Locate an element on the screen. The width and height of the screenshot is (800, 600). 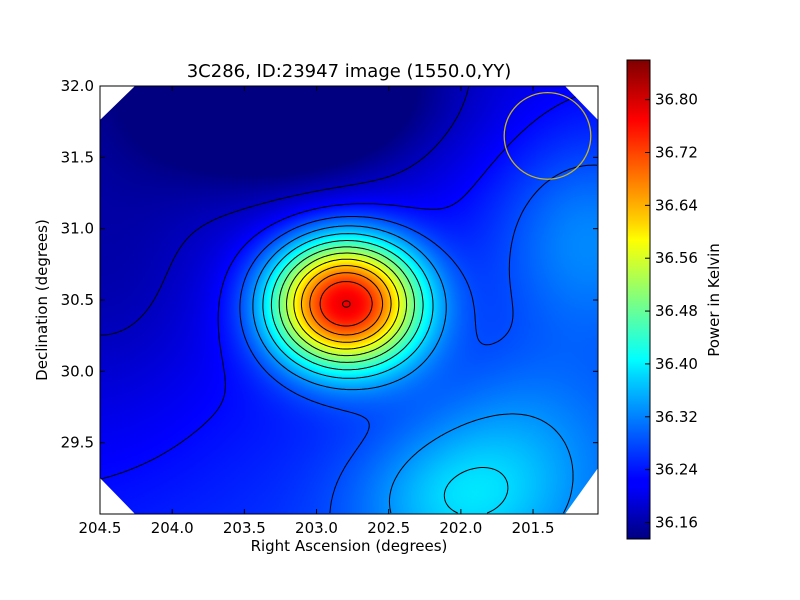
colorbar-label: Power in Kelvin is located at coordinates (714, 300).